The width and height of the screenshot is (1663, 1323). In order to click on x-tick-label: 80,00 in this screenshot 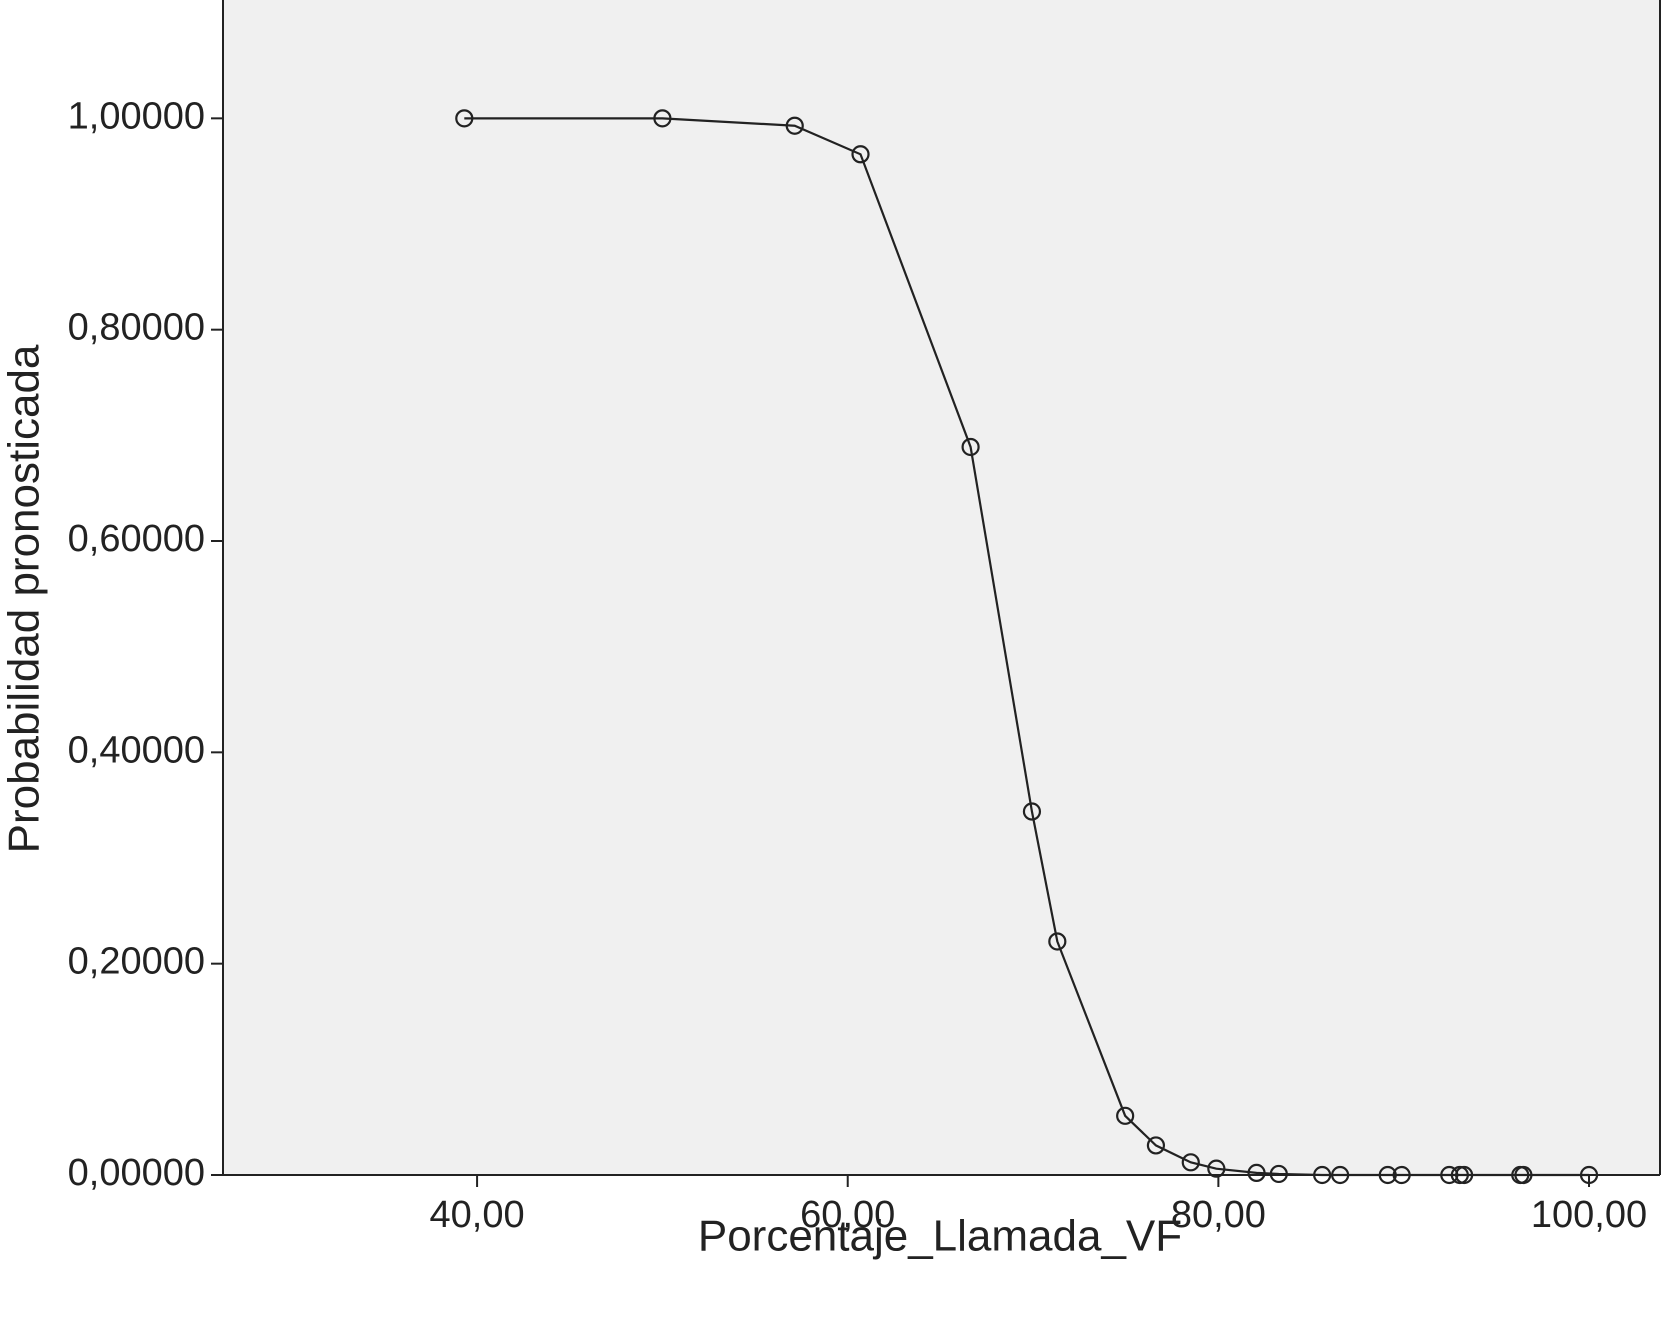, I will do `click(1218, 1215)`.